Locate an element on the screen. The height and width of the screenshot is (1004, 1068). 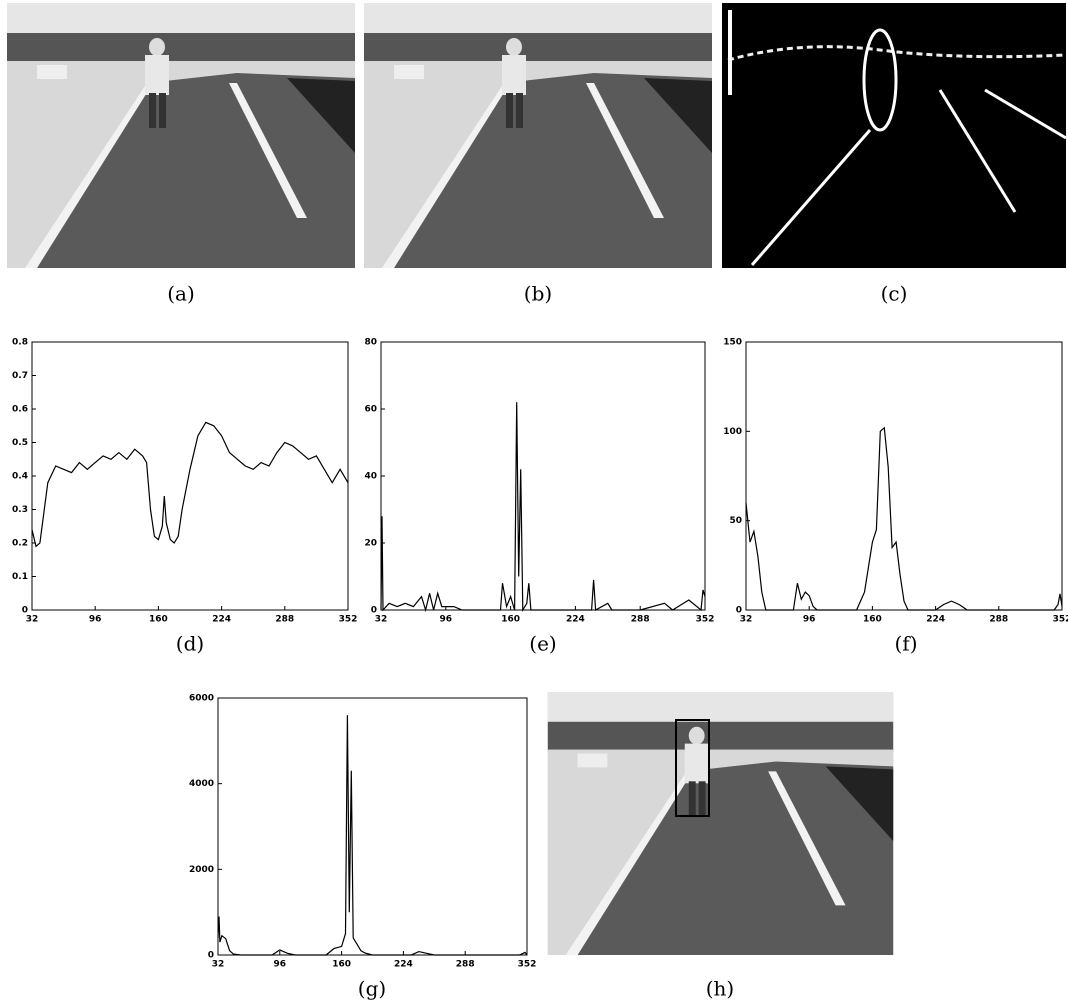
y-tick-label: 60 is located at coordinates (370, 410).